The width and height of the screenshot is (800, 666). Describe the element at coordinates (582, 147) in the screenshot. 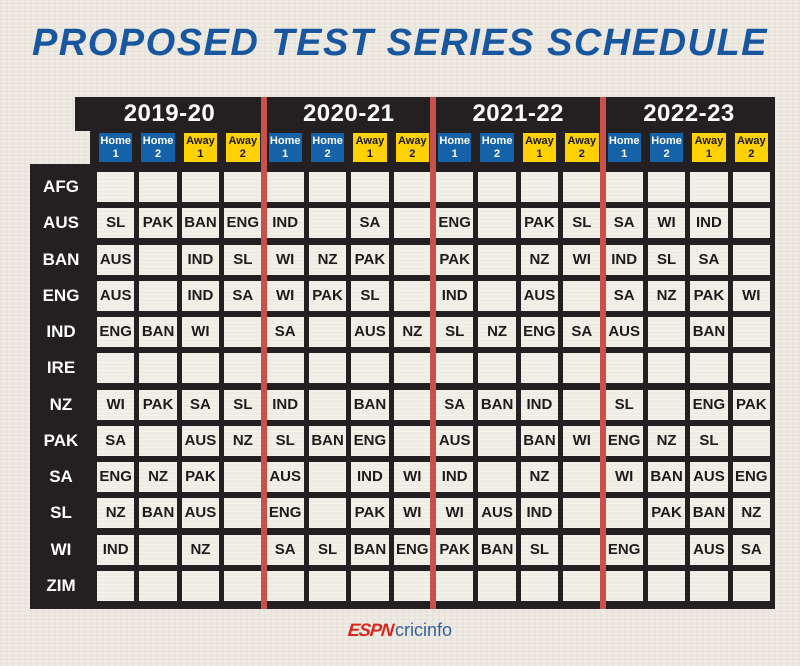

I see `column-header-away-2: Away 2` at that location.